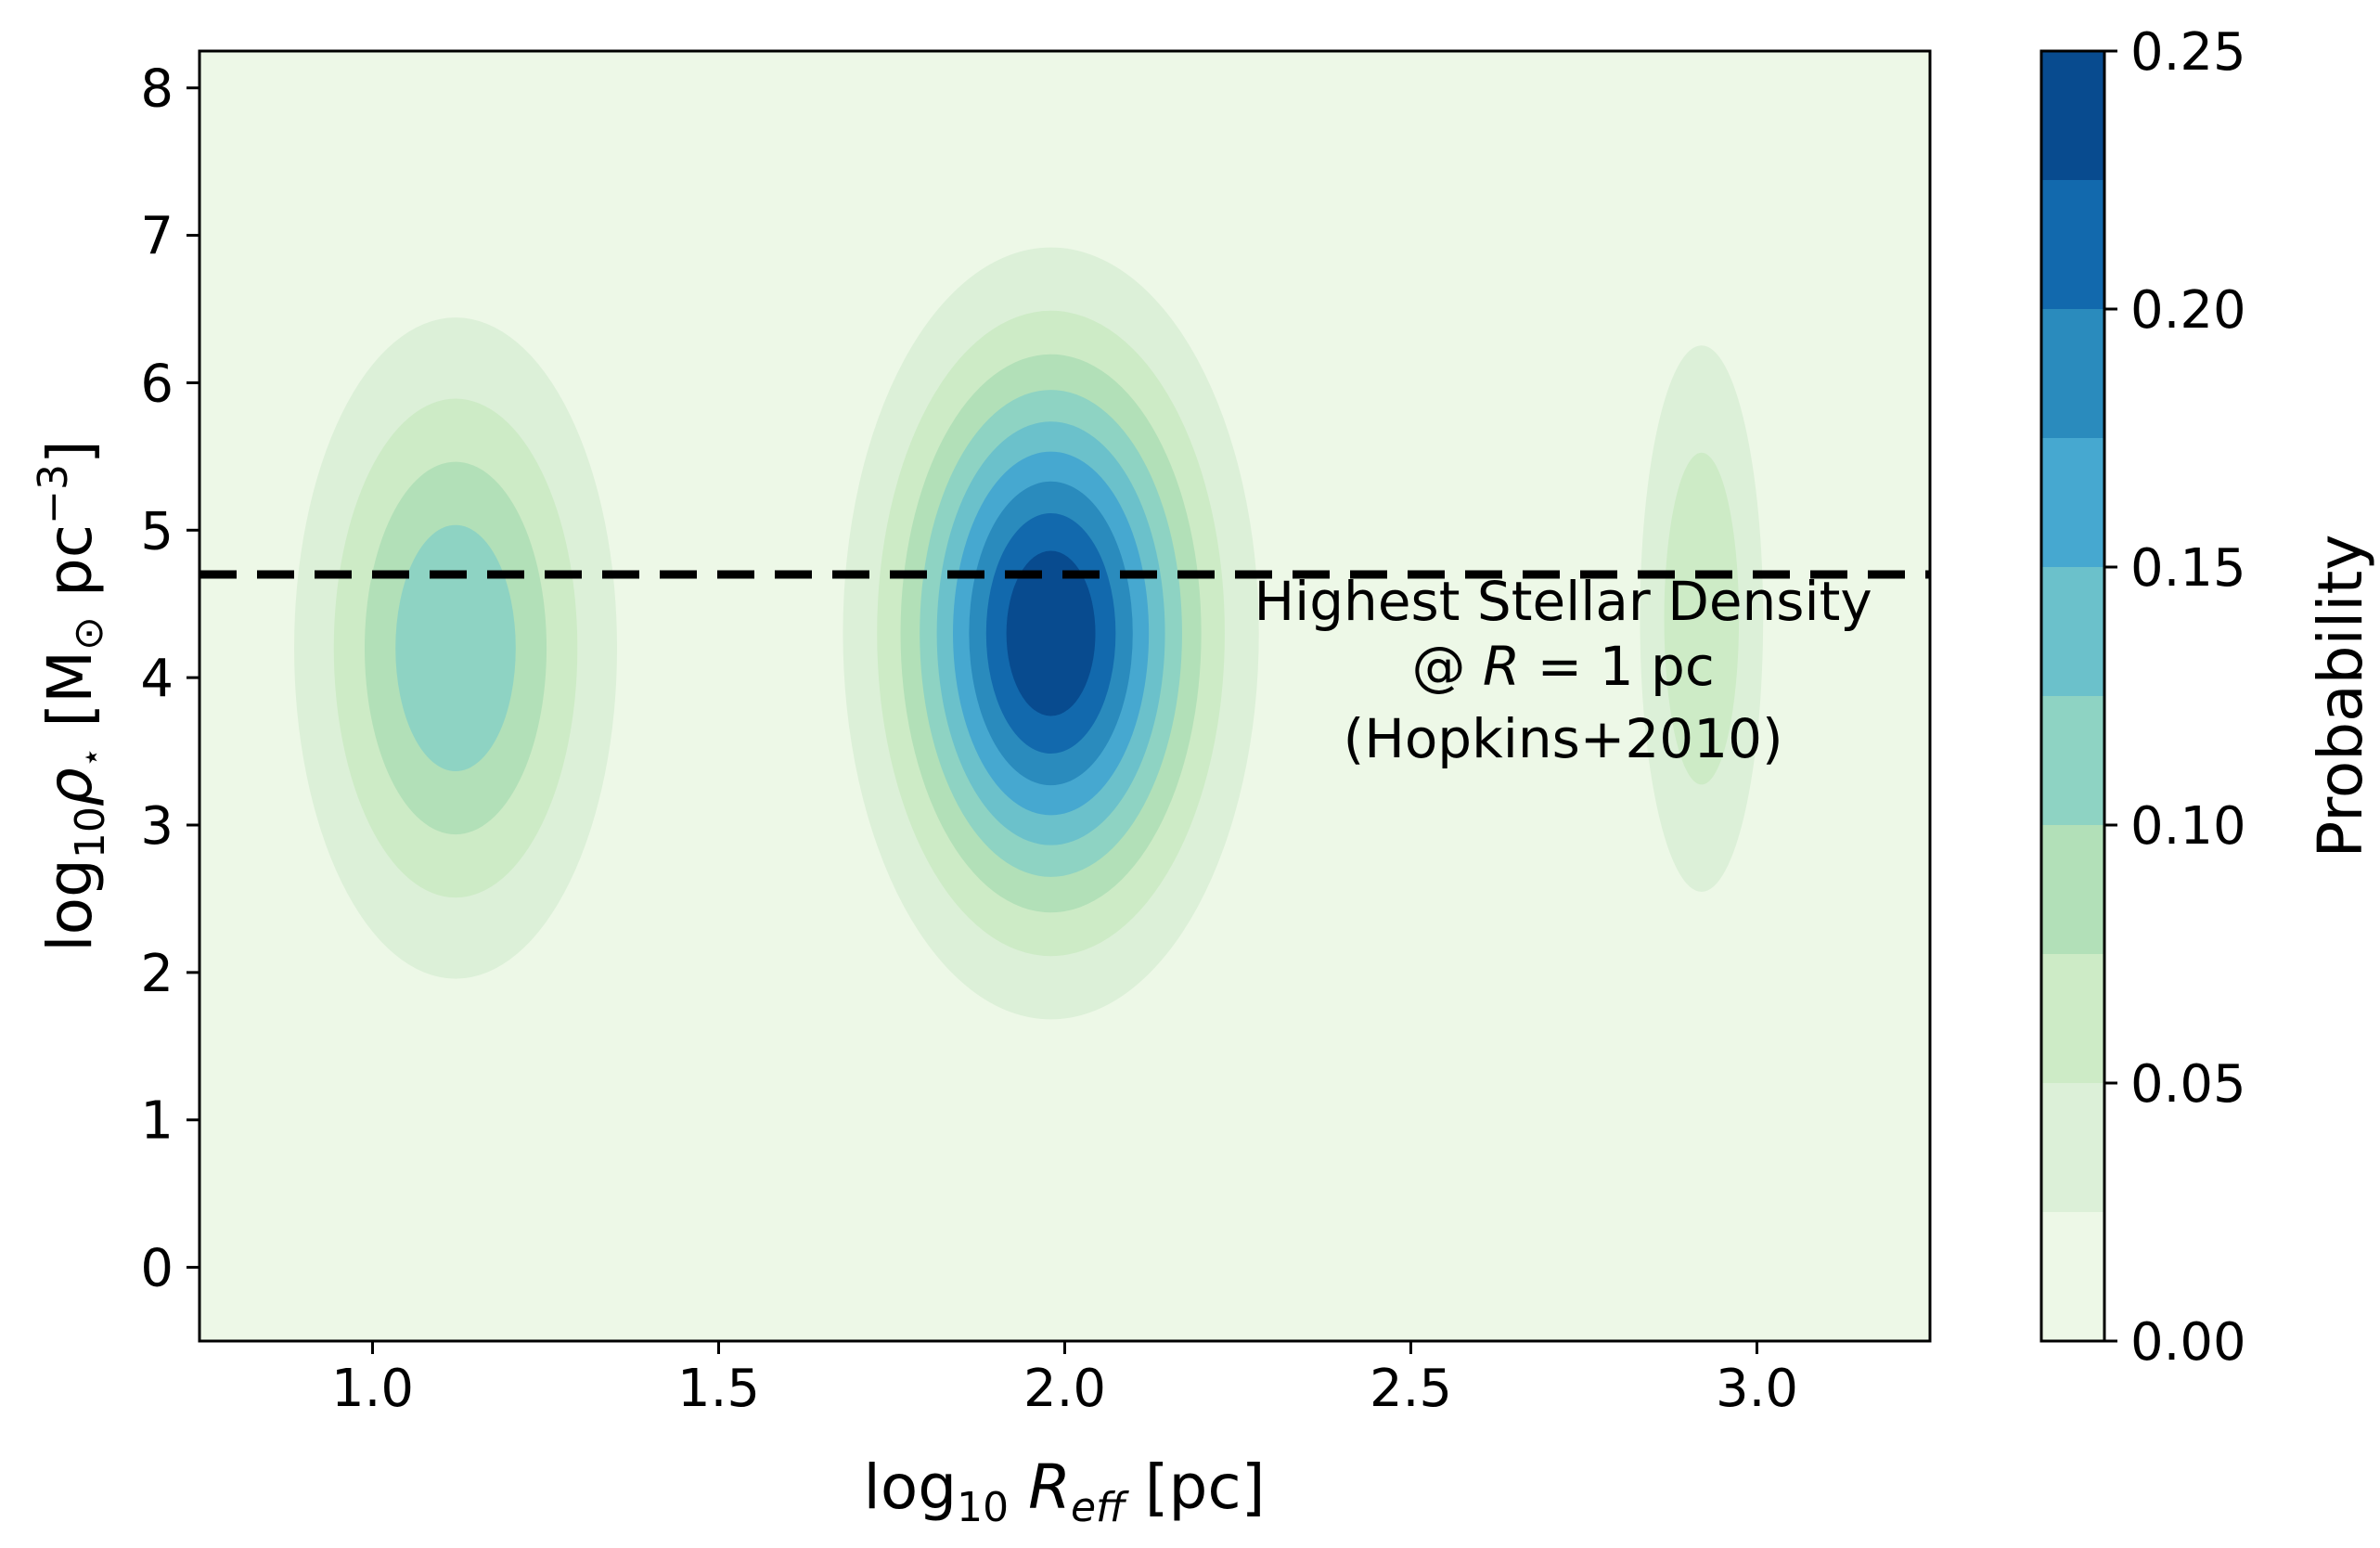  Describe the element at coordinates (157, 384) in the screenshot. I see `y-tick-label: 6` at that location.